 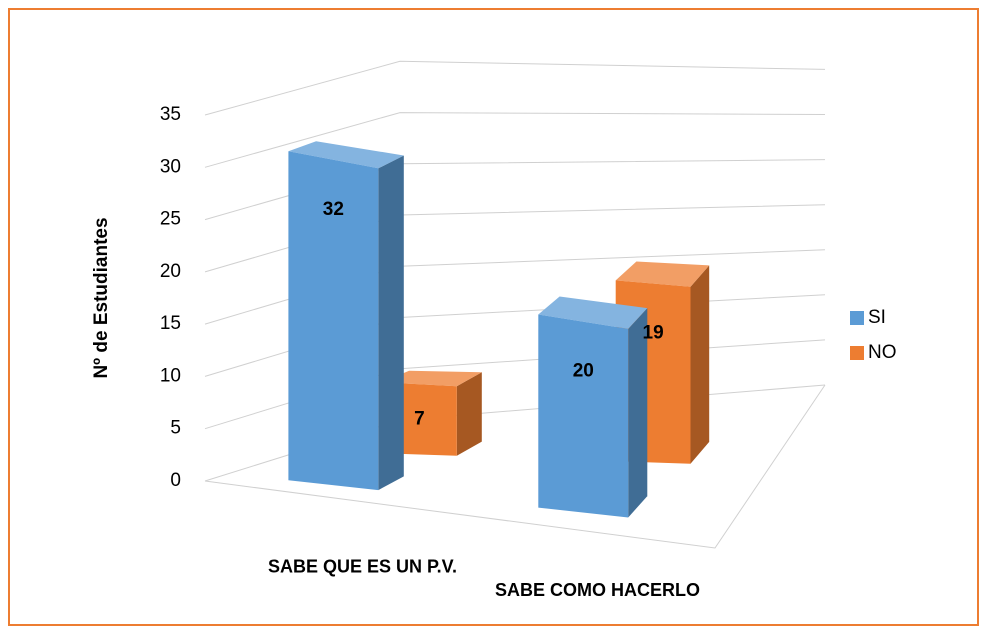 What do you see at coordinates (882, 352) in the screenshot?
I see `legend-label: NO` at bounding box center [882, 352].